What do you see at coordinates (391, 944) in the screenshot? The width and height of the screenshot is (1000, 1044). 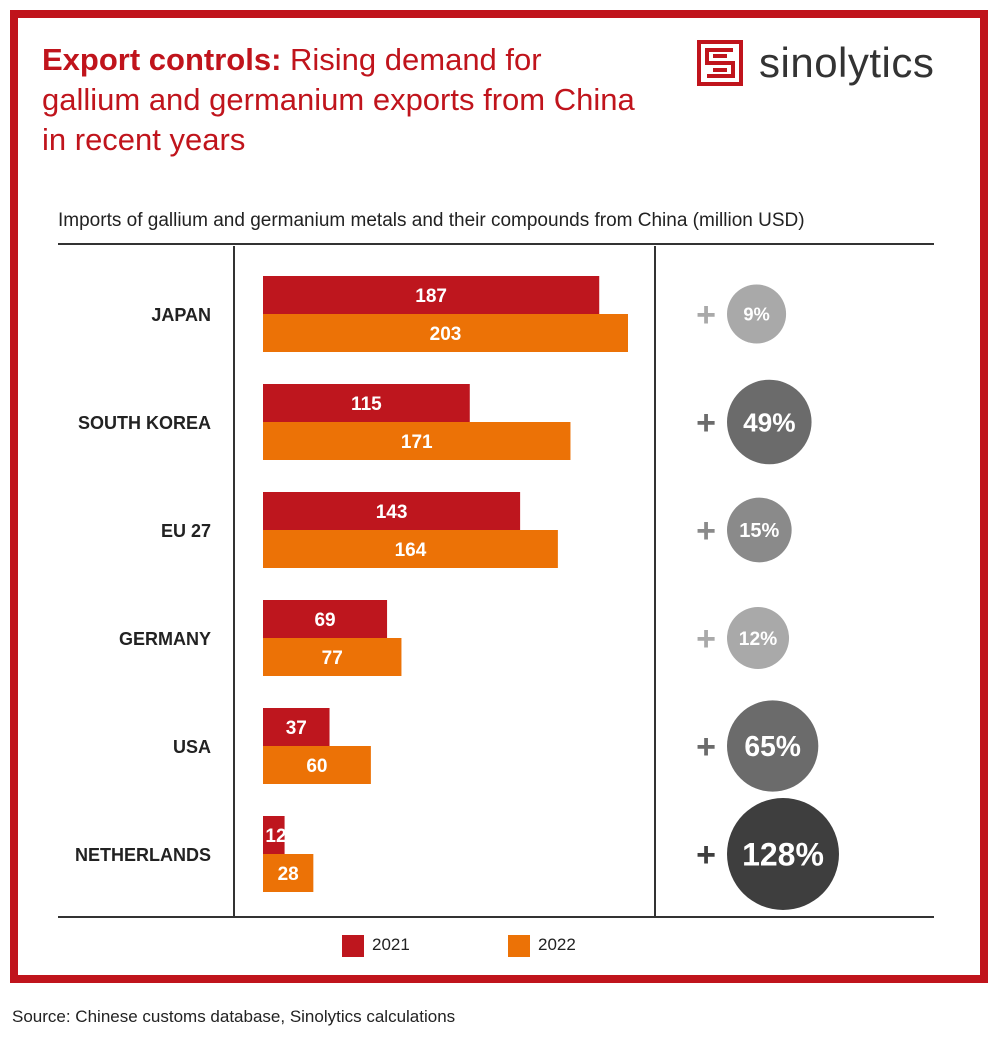 I see `legend-label-2021: 2021` at bounding box center [391, 944].